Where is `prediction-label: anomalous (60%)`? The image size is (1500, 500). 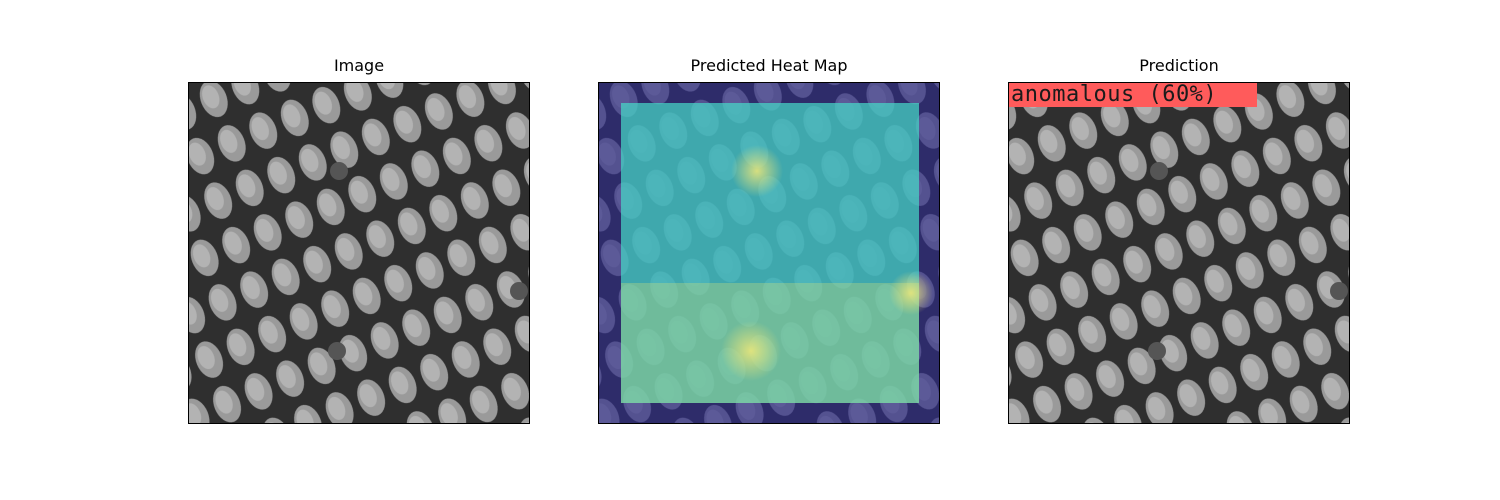 prediction-label: anomalous (60%) is located at coordinates (1133, 95).